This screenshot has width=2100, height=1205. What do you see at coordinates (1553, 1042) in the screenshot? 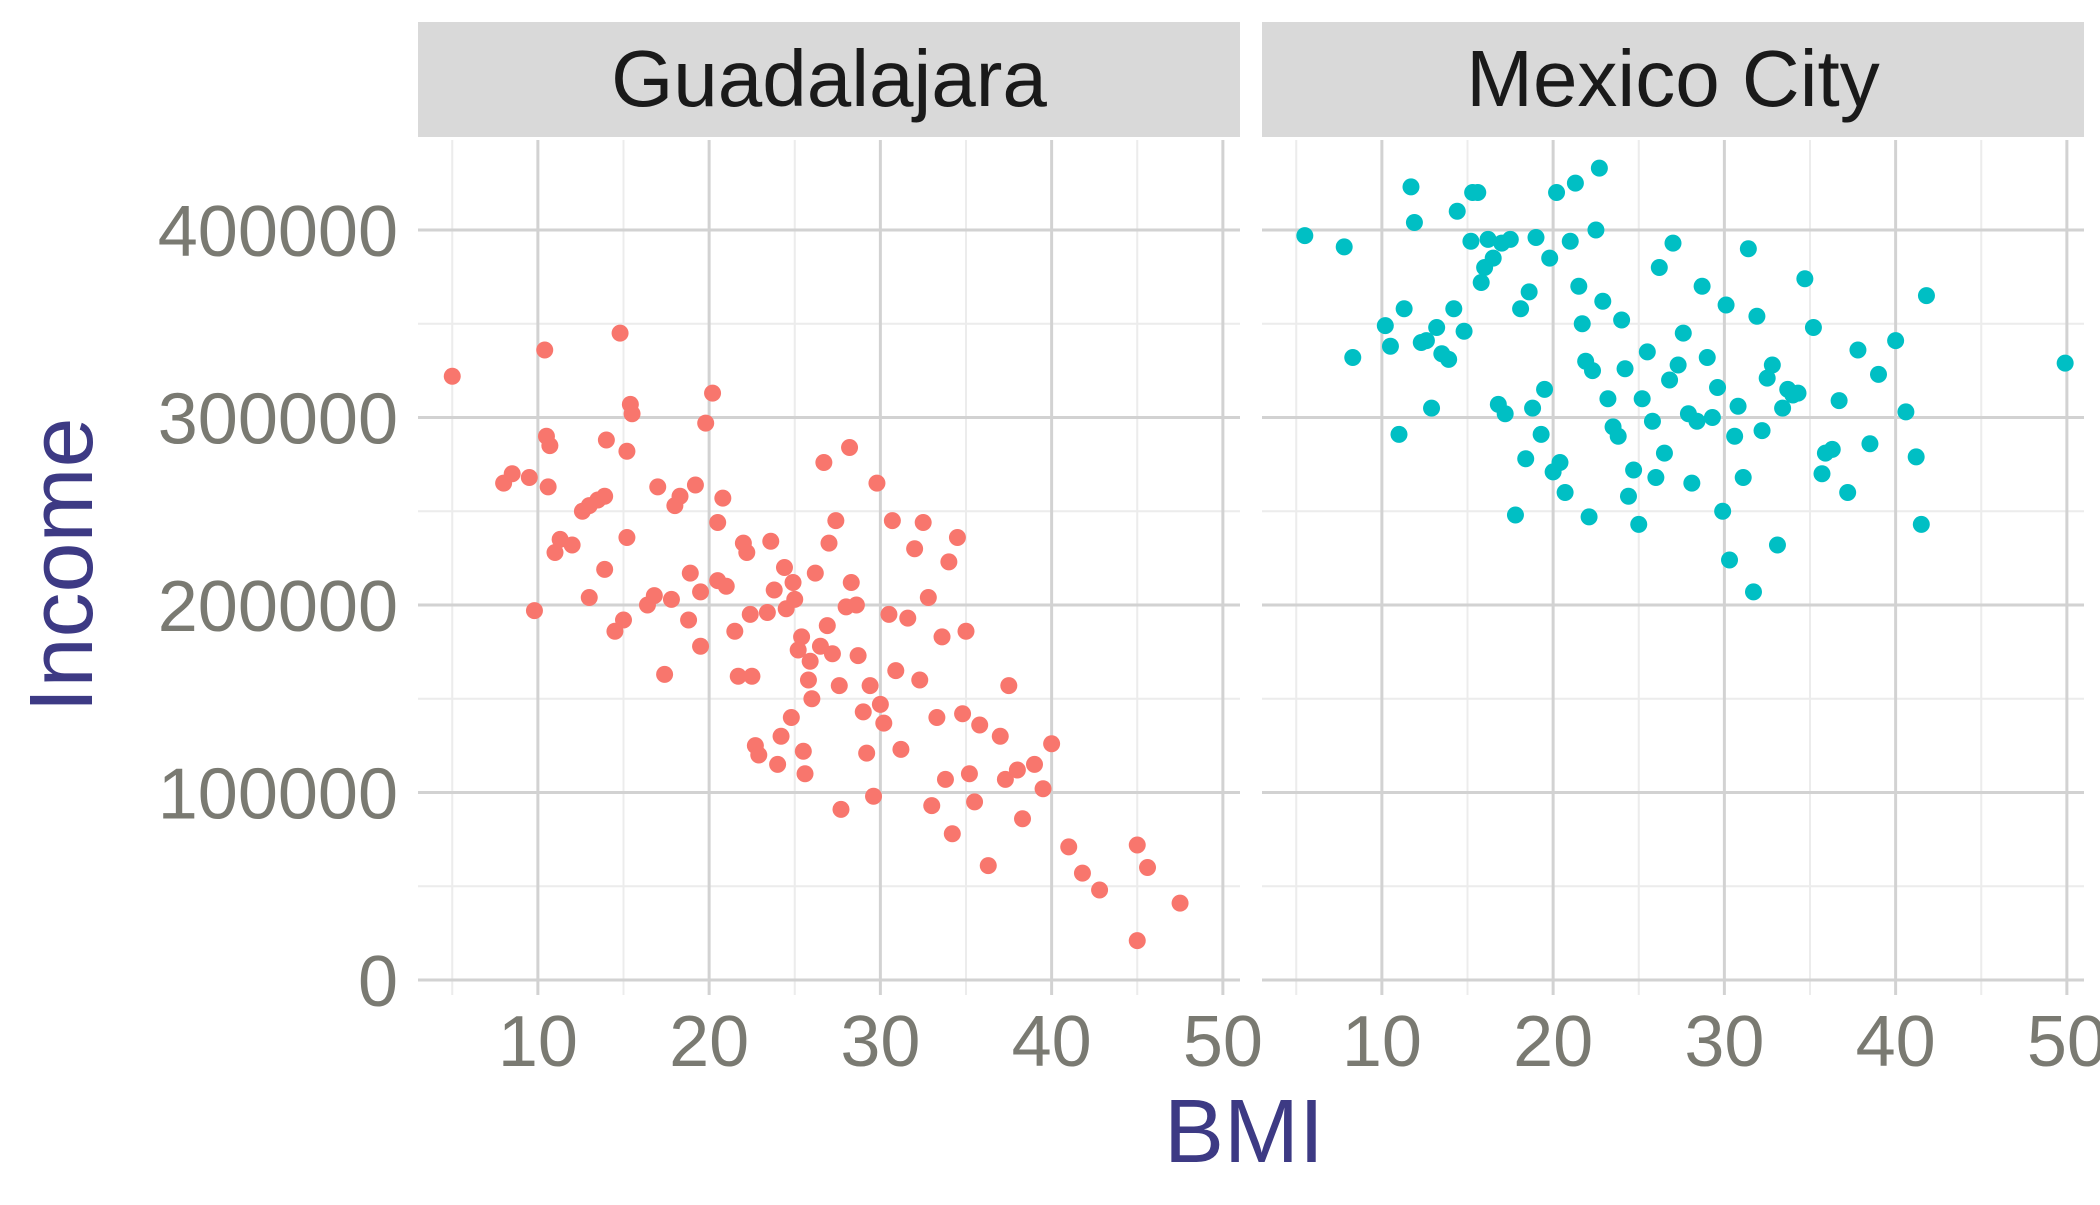
I see `x-tick-label: 20` at bounding box center [1553, 1042].